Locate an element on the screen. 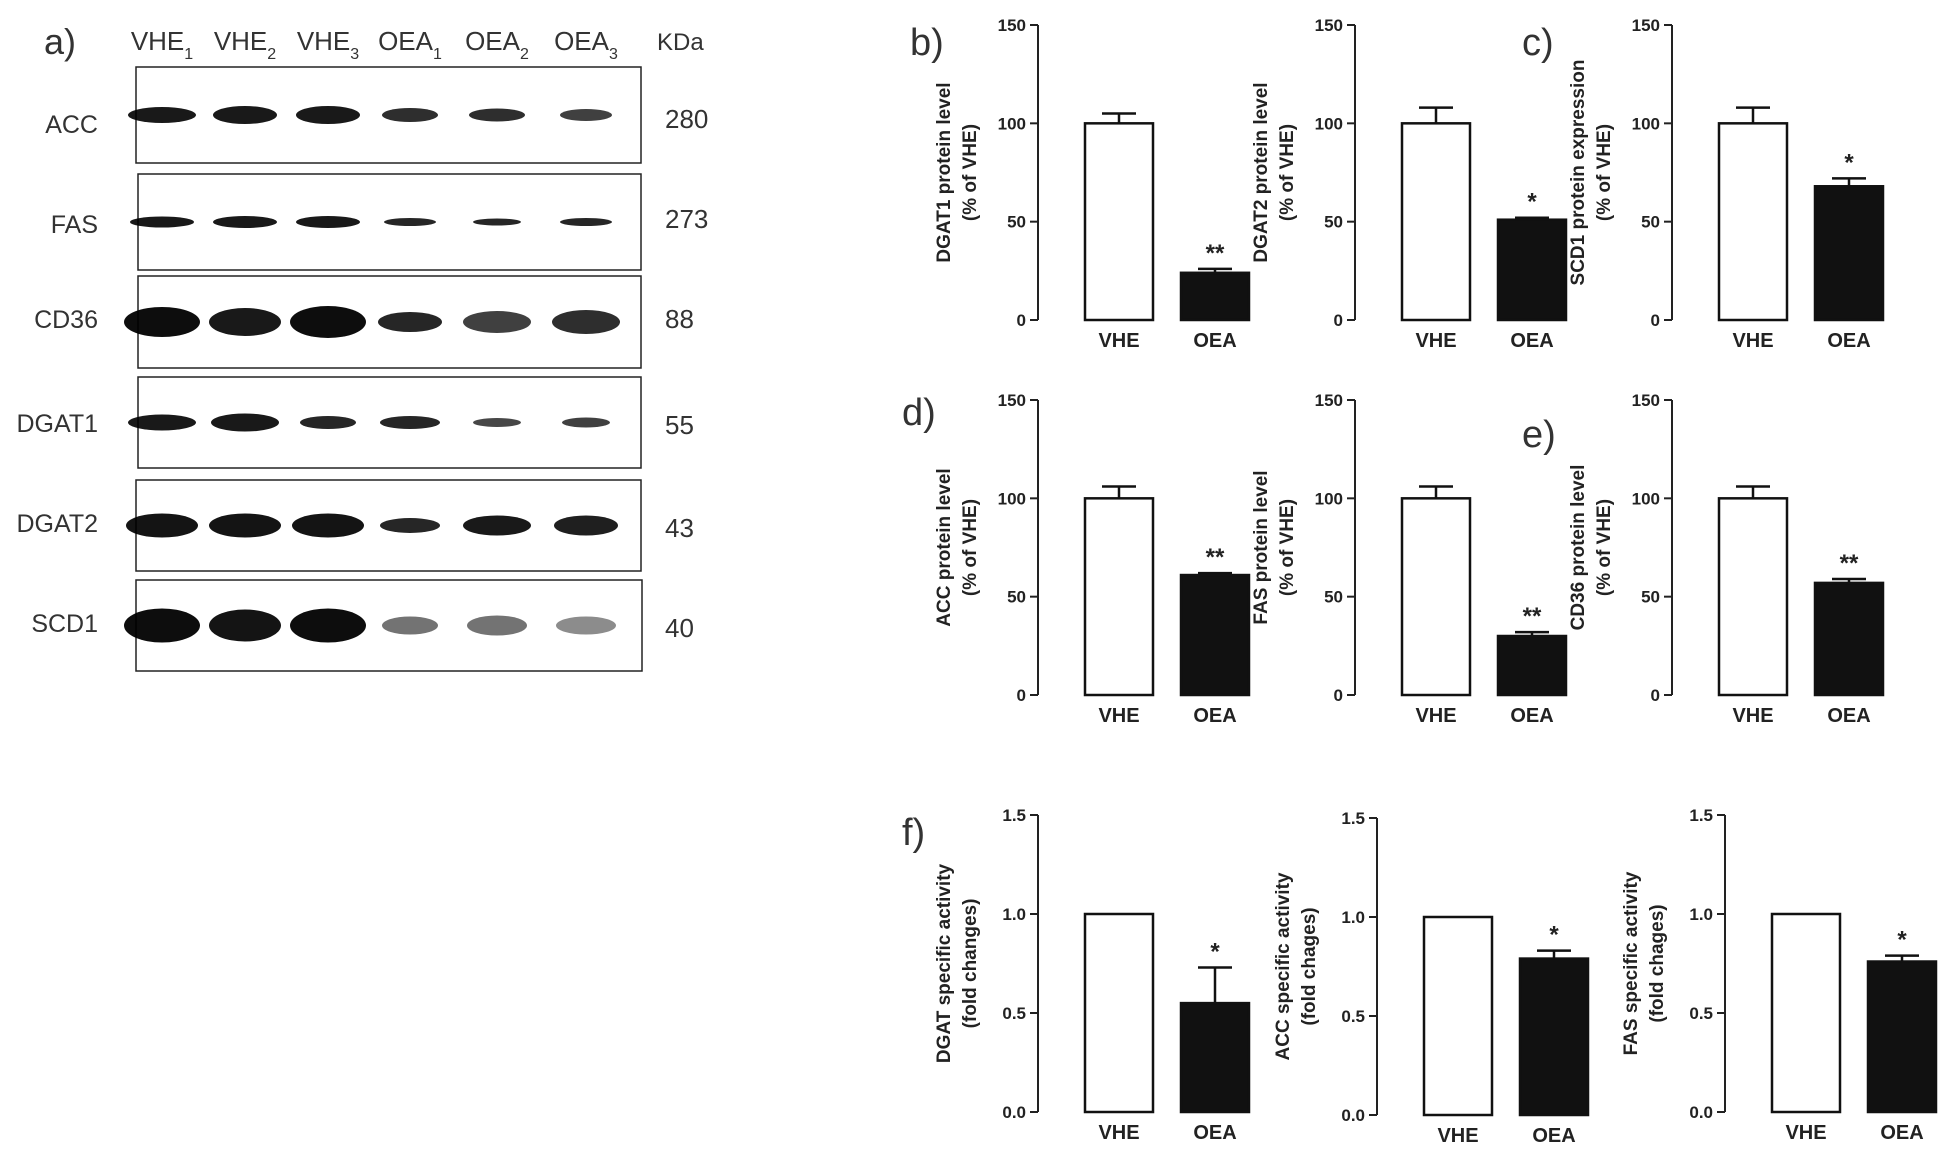 The width and height of the screenshot is (1958, 1162). lane-label: VHE2 is located at coordinates (245, 44).